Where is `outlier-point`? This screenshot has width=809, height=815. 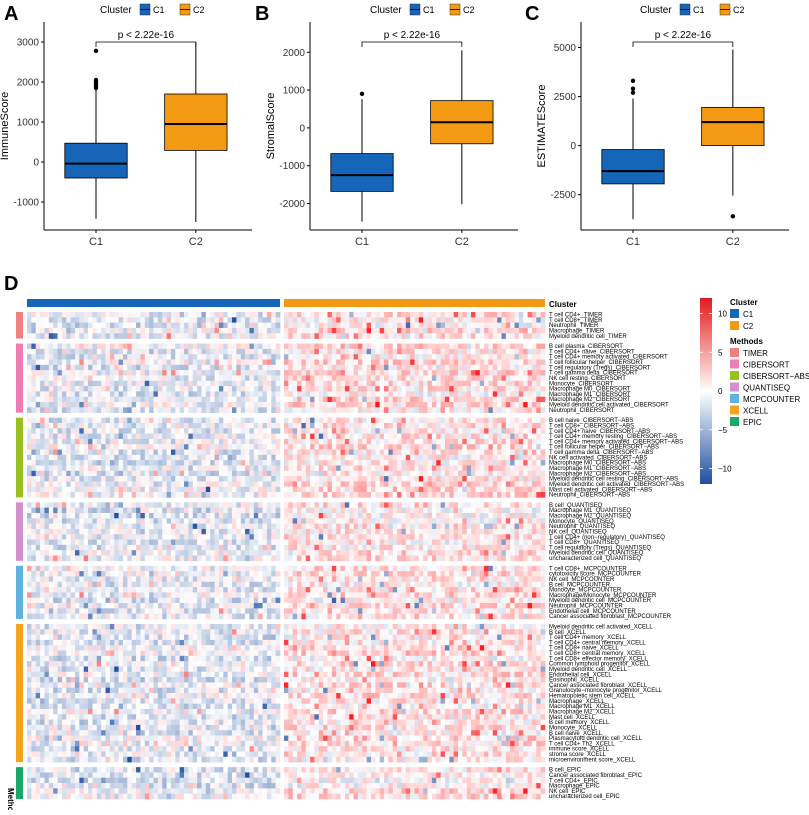
outlier-point is located at coordinates (96, 80).